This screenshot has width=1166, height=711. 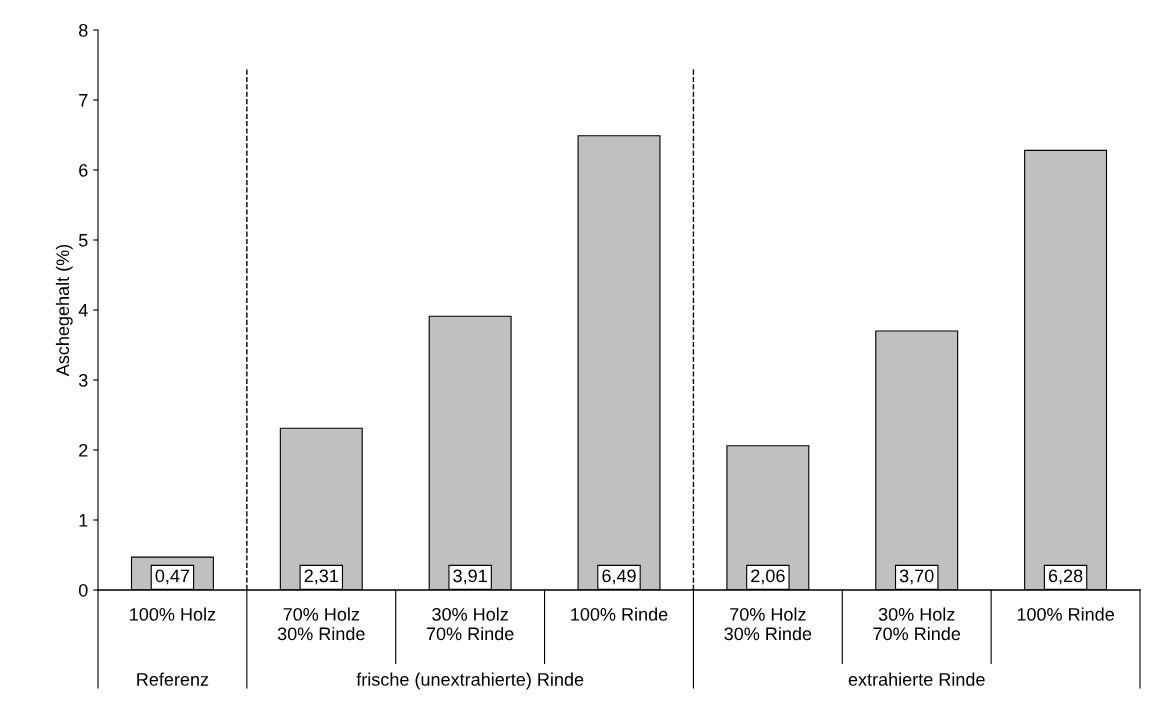 What do you see at coordinates (768, 577) in the screenshot?
I see `data-label: 2,06` at bounding box center [768, 577].